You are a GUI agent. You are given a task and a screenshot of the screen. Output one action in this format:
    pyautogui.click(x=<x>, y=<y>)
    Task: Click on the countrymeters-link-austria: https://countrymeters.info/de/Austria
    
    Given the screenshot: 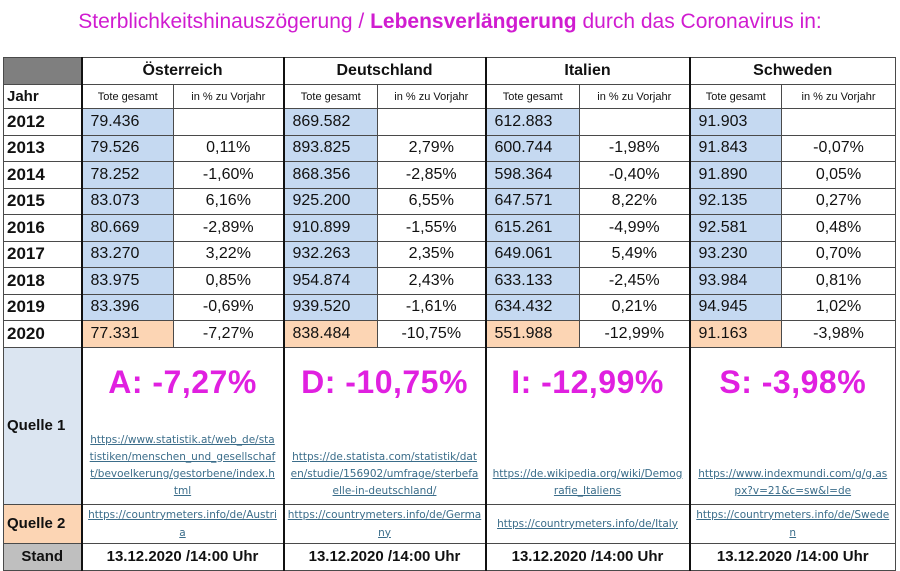 What is the action you would take?
    pyautogui.click(x=182, y=523)
    